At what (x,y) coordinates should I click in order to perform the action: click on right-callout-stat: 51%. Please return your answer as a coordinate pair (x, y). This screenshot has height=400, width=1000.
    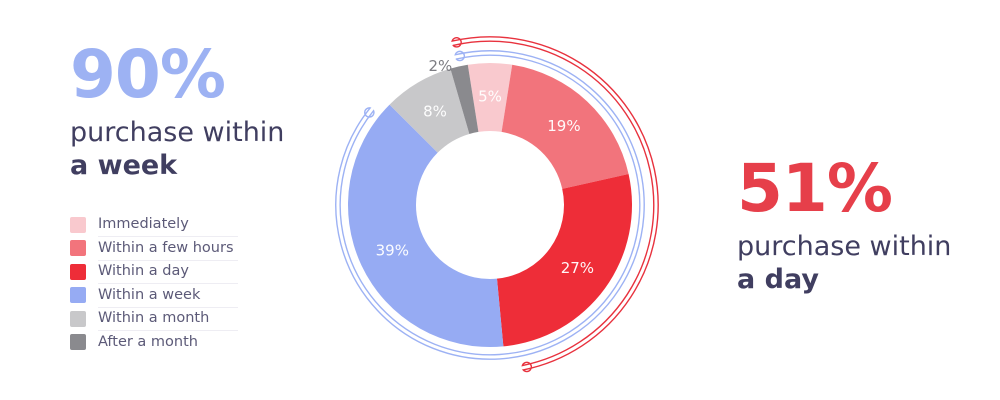
    Looking at the image, I should click on (815, 188).